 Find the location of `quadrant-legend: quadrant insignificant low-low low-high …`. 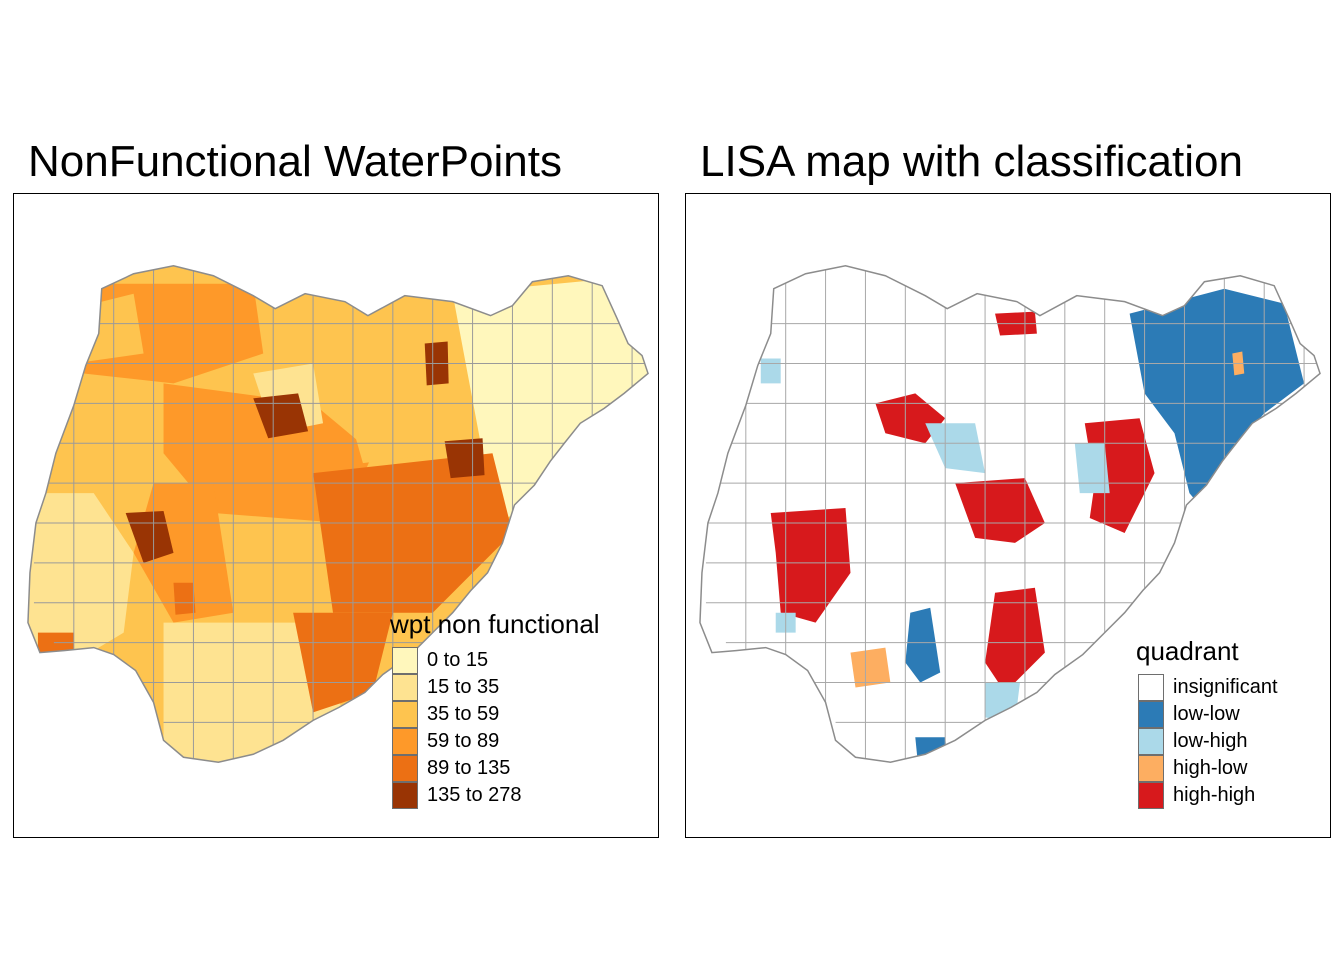

quadrant-legend: quadrant insignificant low-low low-high … is located at coordinates (1207, 723).